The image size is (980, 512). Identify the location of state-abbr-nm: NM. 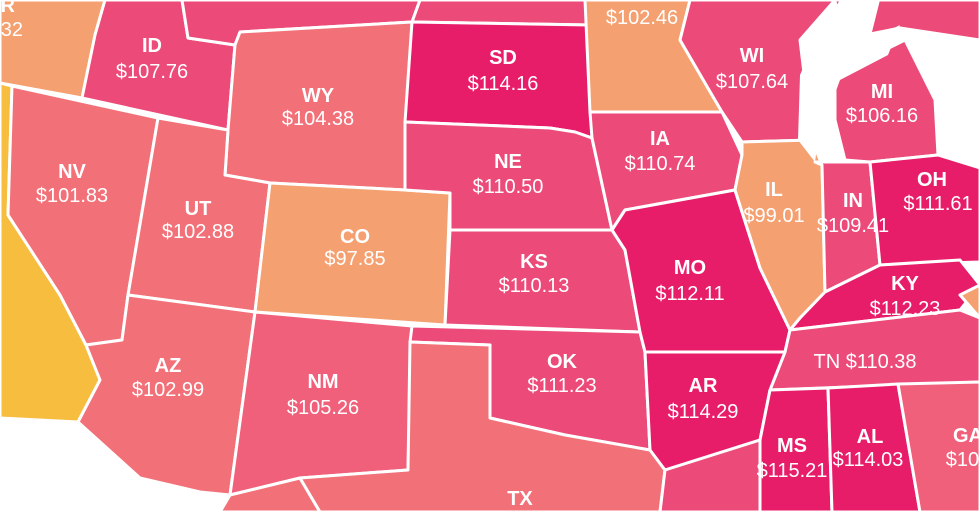
(322, 382).